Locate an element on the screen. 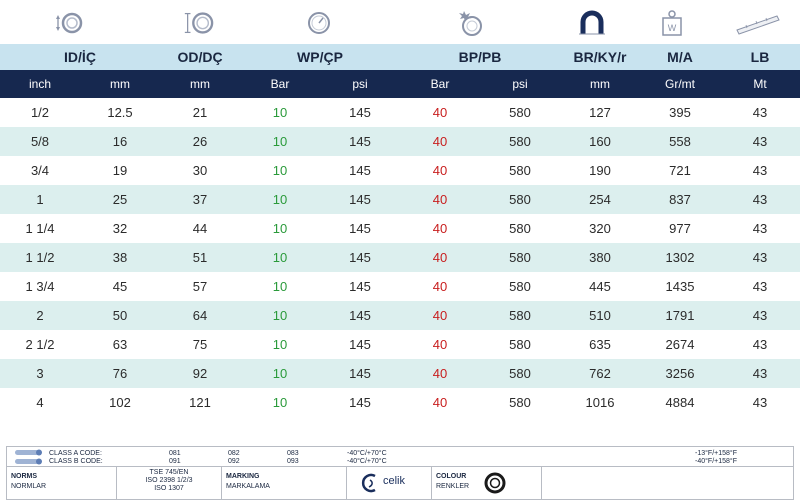 This screenshot has width=800, height=503. marking-label: MARKING is located at coordinates (243, 476).